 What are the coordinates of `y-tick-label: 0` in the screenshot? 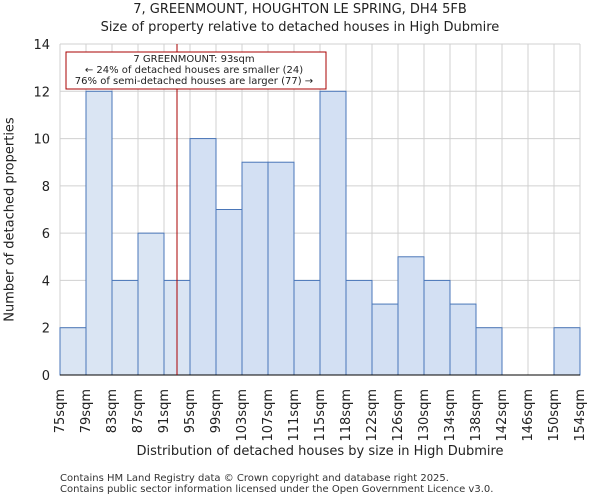 It's located at (46, 376).